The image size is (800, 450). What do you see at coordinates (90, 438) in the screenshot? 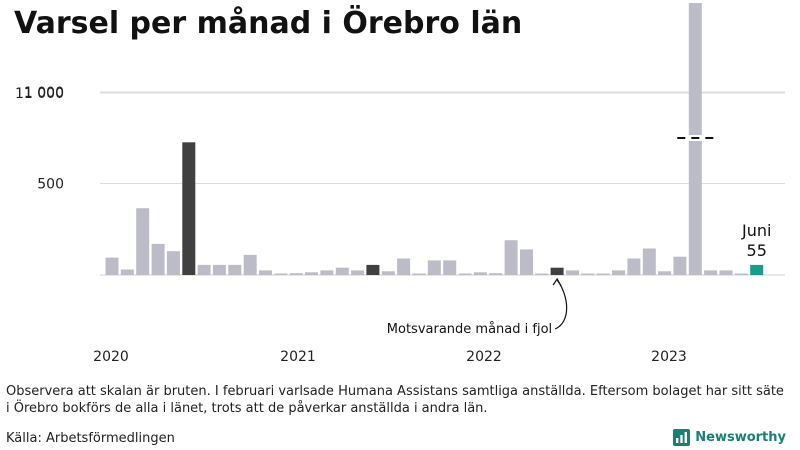
I see `source-text: Källa: Arbetsförmedlingen` at bounding box center [90, 438].